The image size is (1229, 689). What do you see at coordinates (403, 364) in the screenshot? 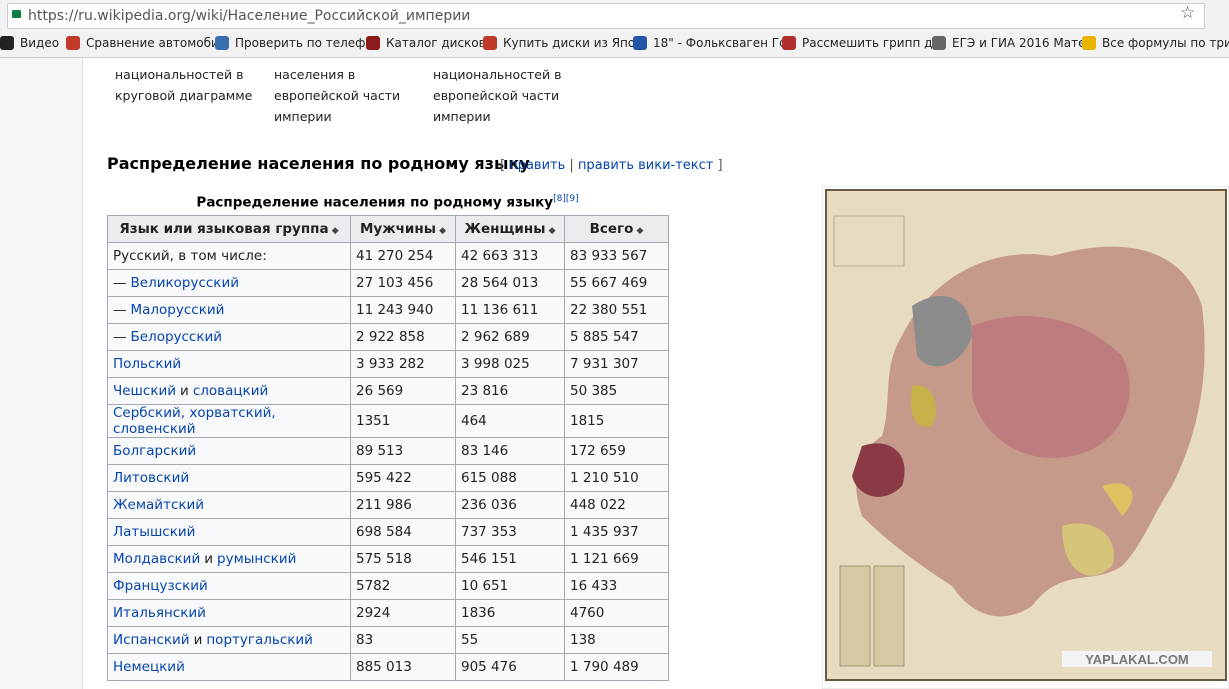
I see `men-cell: 3 933 282` at bounding box center [403, 364].